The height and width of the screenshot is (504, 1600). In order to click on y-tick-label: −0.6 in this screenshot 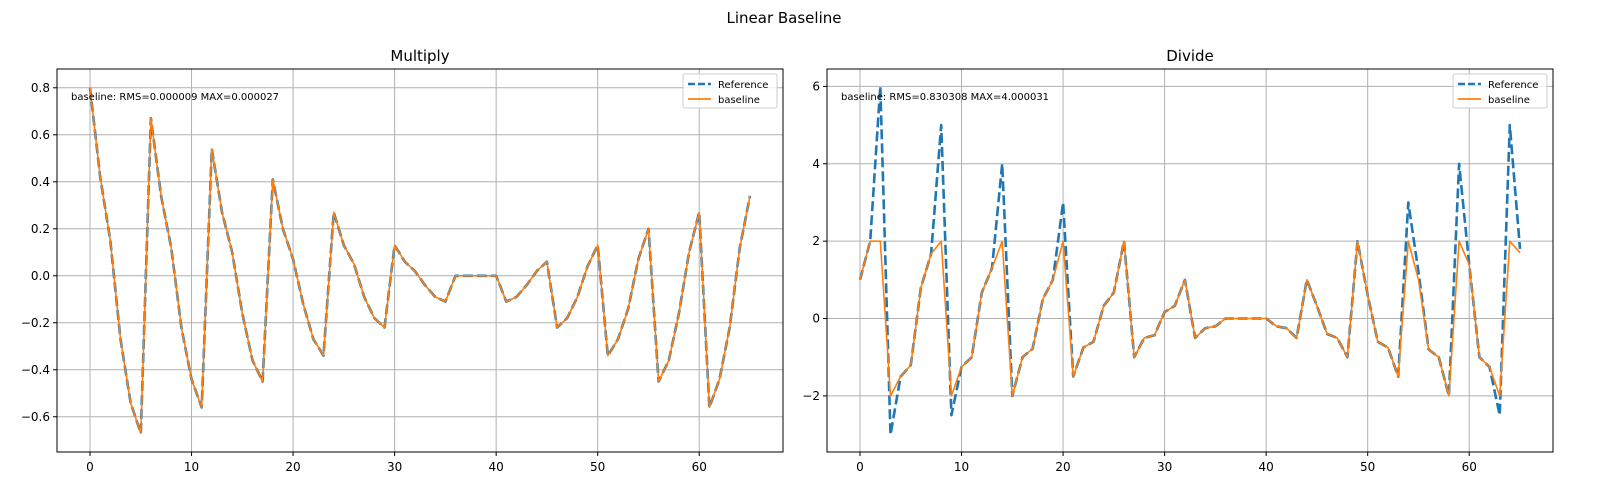, I will do `click(35, 417)`.